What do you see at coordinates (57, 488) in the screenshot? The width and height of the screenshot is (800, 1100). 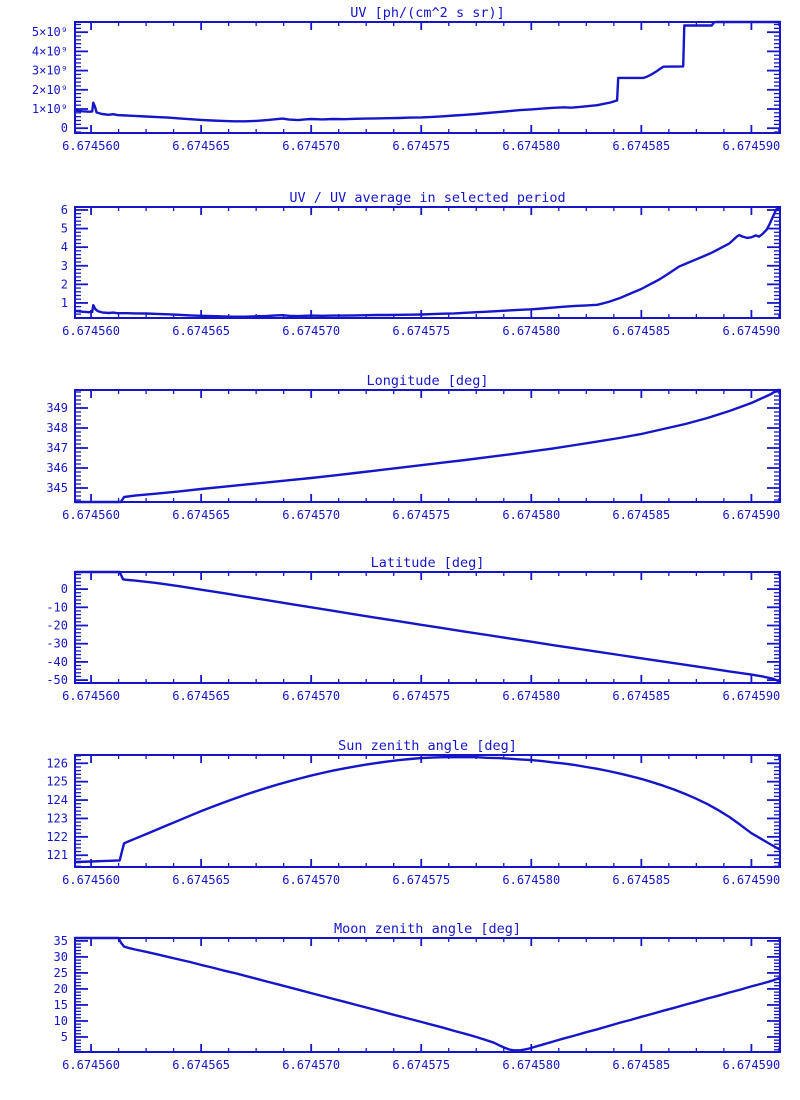 I see `y-tick-label: 345` at bounding box center [57, 488].